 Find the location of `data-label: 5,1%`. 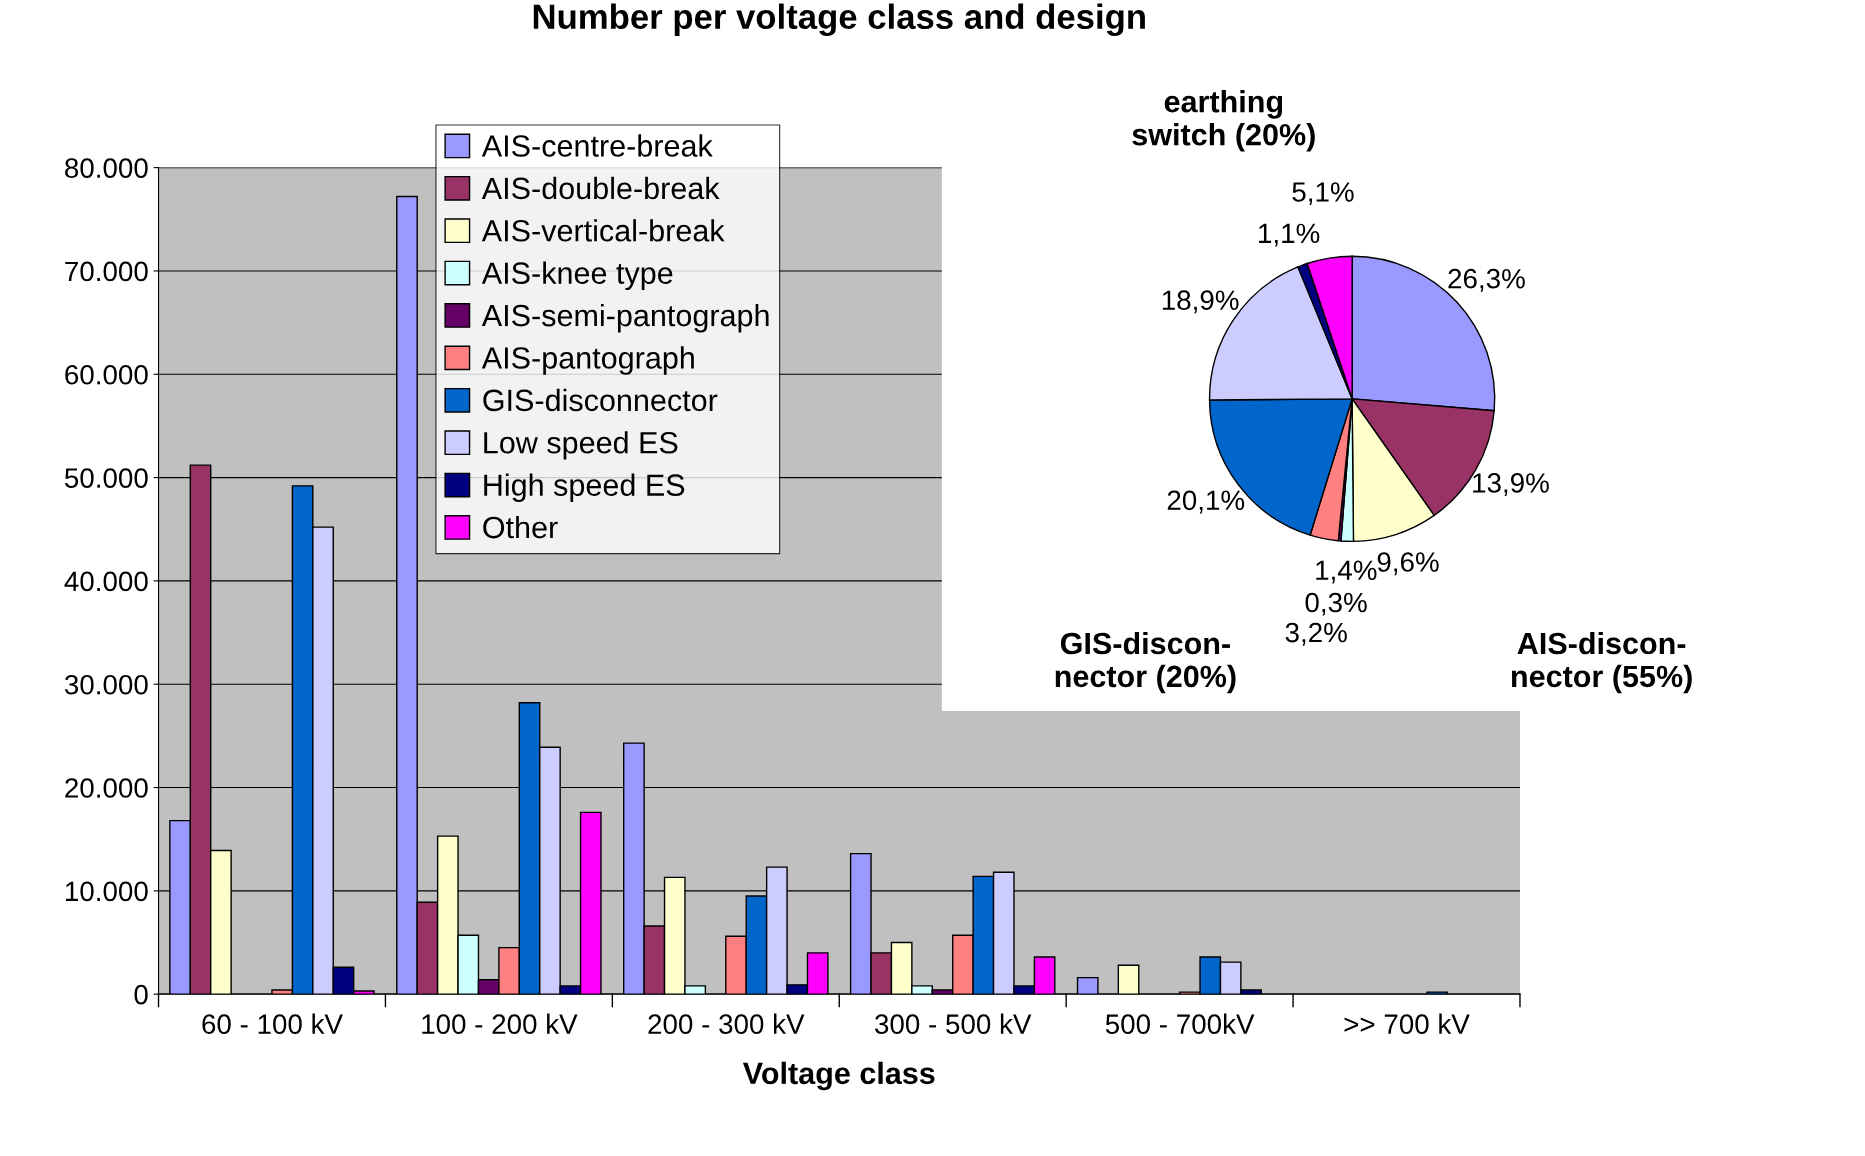

data-label: 5,1% is located at coordinates (1323, 194).